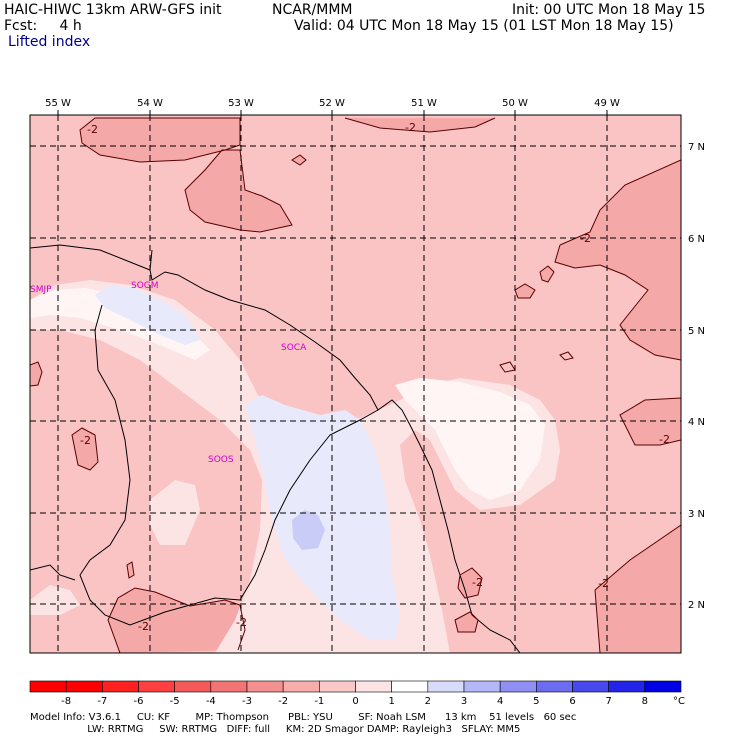 The width and height of the screenshot is (740, 740). Describe the element at coordinates (283, 701) in the screenshot. I see `colorbar-tick-label: -2` at that location.